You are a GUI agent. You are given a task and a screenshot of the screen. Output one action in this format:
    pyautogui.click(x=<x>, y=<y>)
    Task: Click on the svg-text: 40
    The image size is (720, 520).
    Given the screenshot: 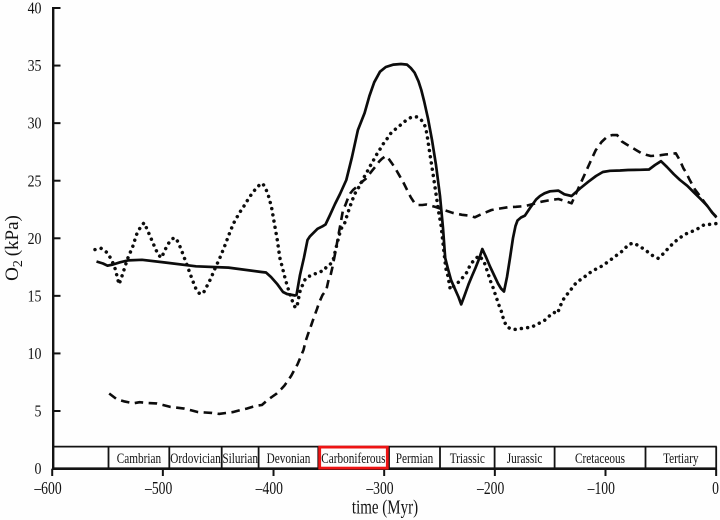 What is the action you would take?
    pyautogui.click(x=35, y=9)
    